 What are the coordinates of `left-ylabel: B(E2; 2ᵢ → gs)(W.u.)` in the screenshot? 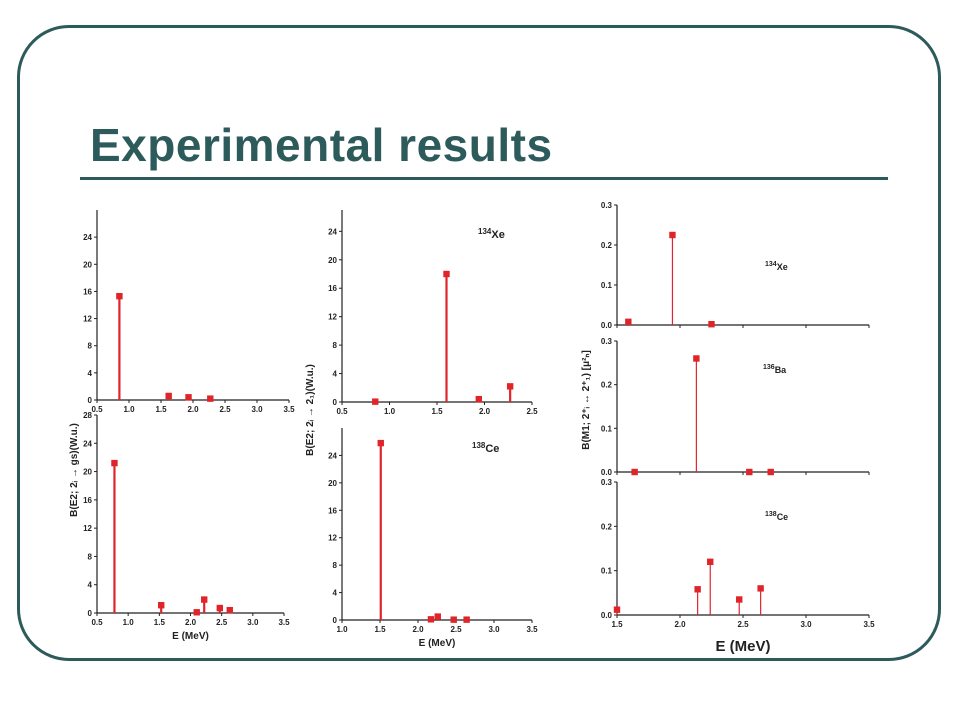 It's located at (74, 470).